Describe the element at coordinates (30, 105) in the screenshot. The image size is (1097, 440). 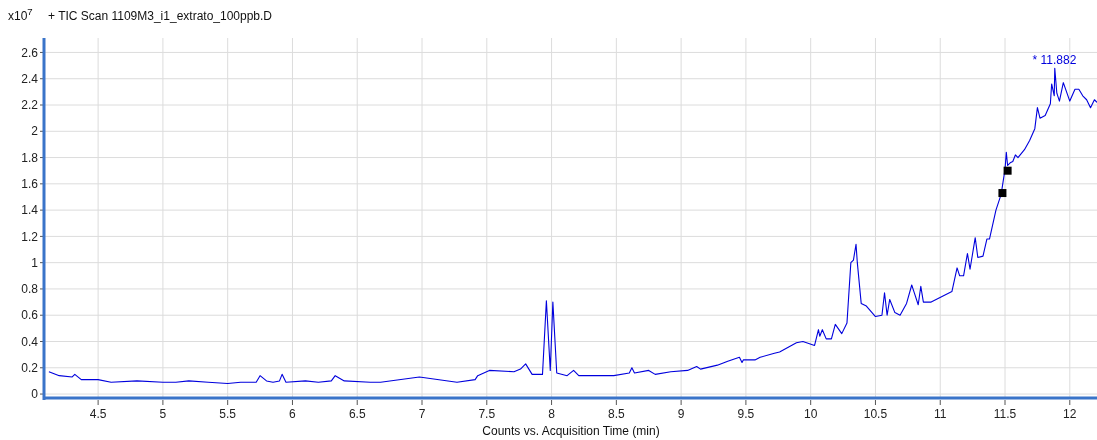
I see `y-tick-label: 2.2` at that location.